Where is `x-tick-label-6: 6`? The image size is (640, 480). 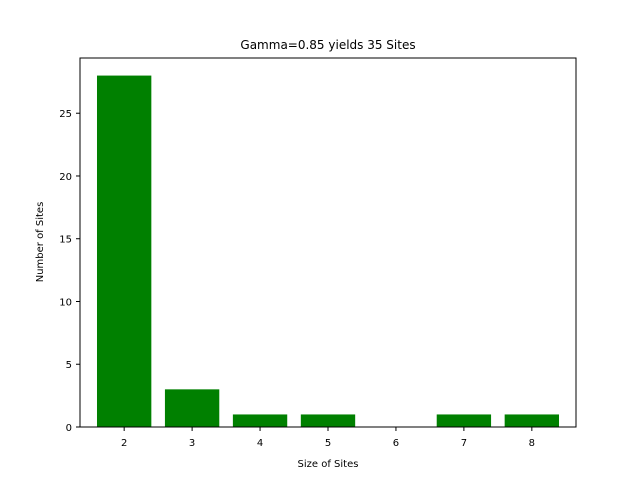
x-tick-label-6: 6 is located at coordinates (396, 443).